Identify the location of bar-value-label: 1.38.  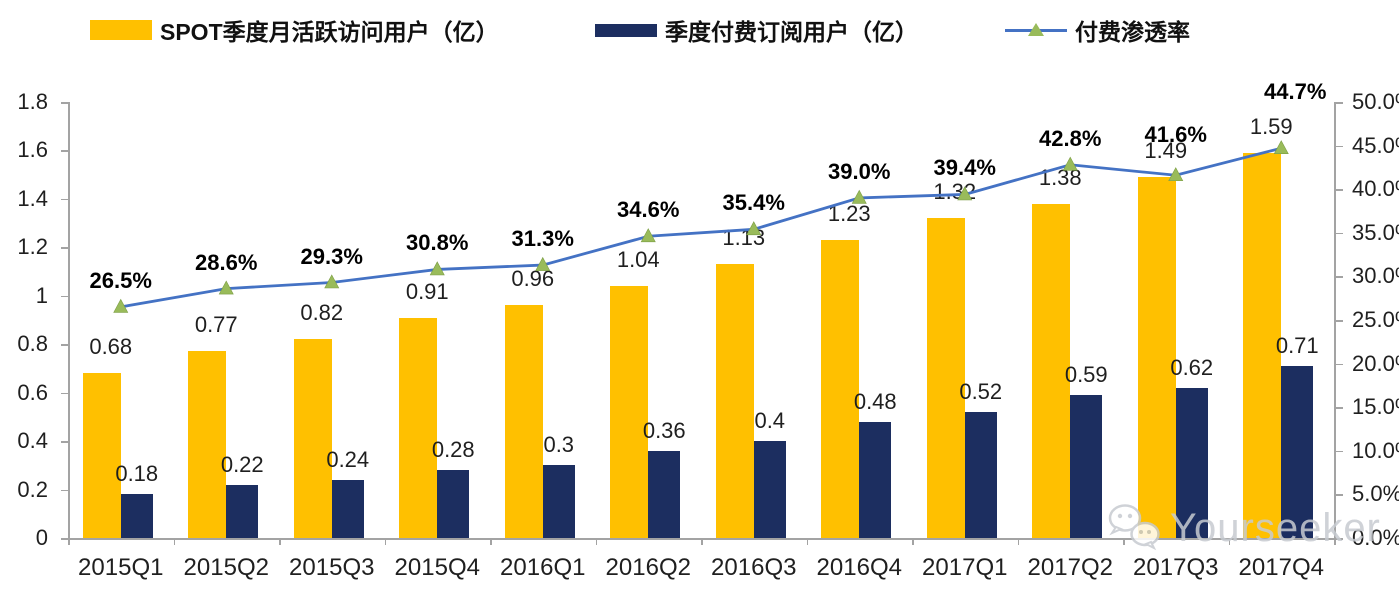
(1060, 177).